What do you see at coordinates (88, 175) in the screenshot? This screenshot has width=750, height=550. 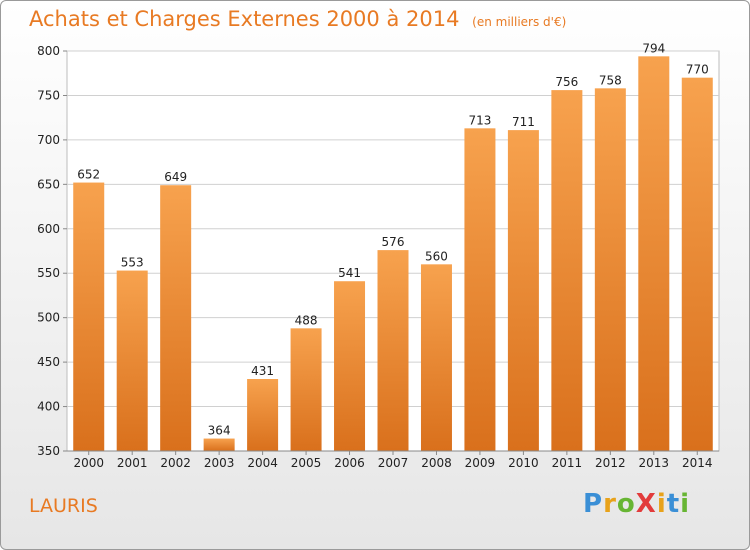 I see `data-label-2000: 652` at bounding box center [88, 175].